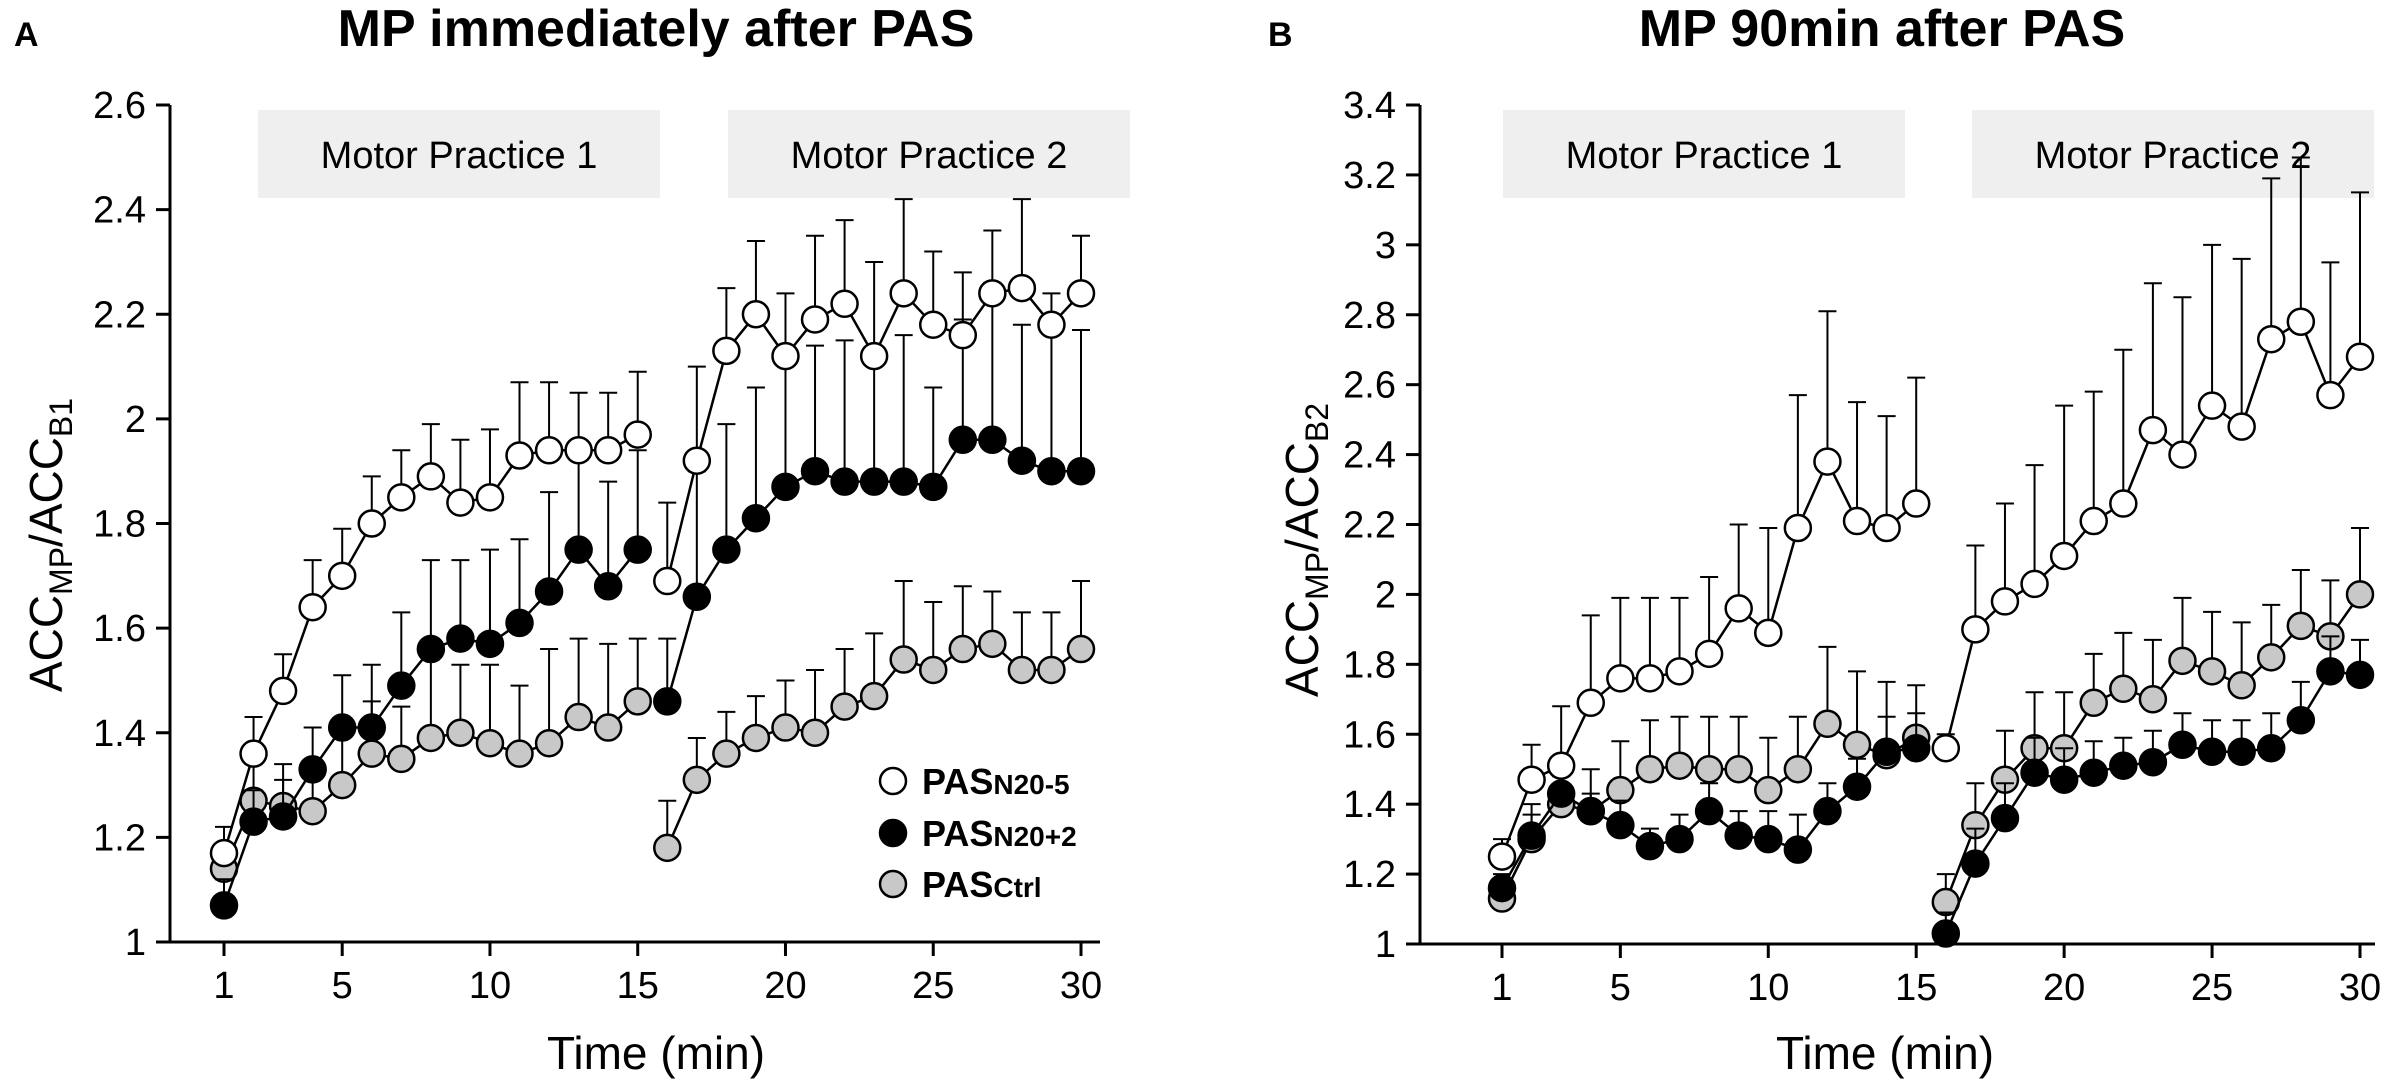  Describe the element at coordinates (1280, 35) in the screenshot. I see `panel-b-letter: B` at that location.